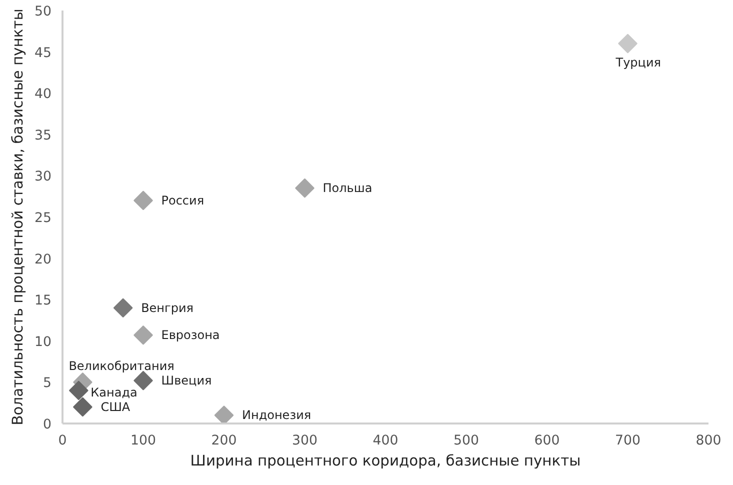 The height and width of the screenshot is (485, 733). What do you see at coordinates (637, 63) in the screenshot?
I see `annotation: Турция` at bounding box center [637, 63].